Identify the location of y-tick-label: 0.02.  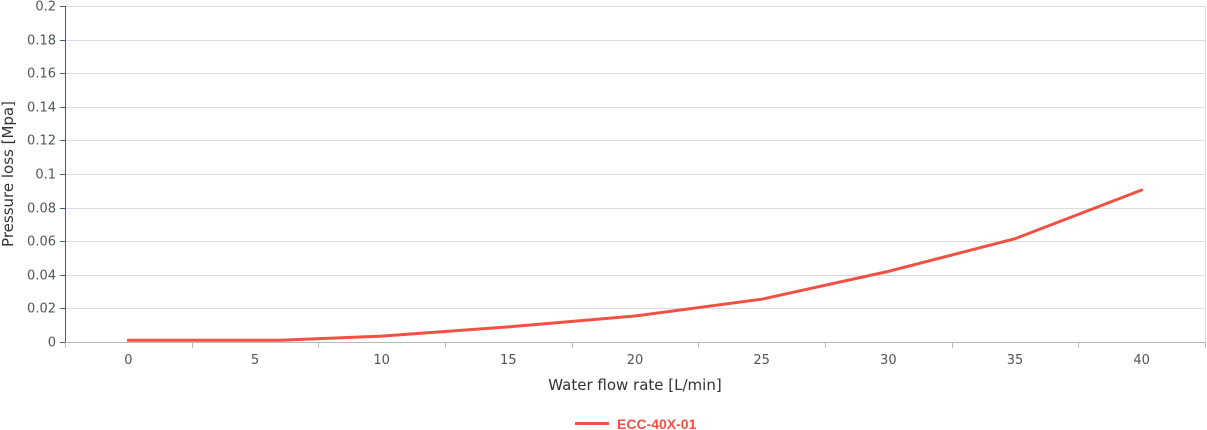
(41, 309).